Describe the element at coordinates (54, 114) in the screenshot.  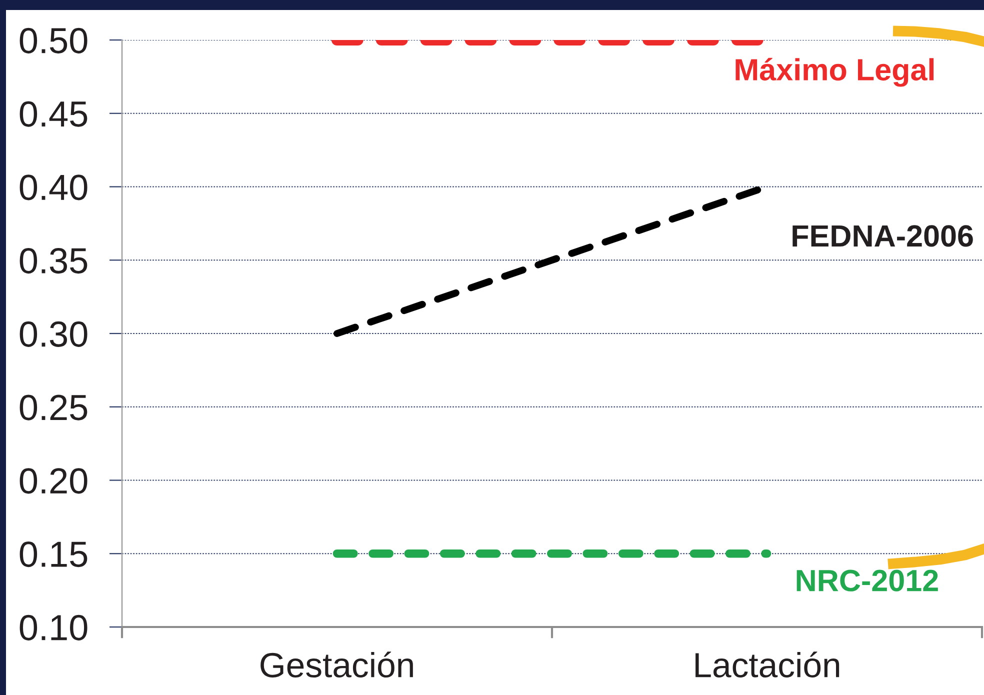
I see `y-tick-label: 0.45` at that location.